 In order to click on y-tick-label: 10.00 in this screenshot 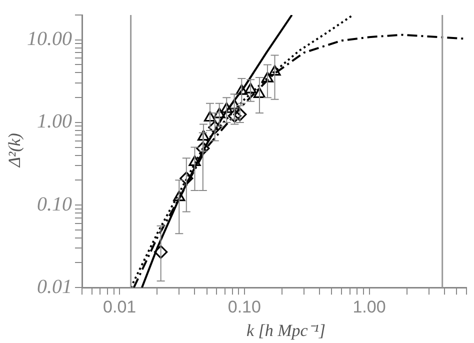, I will do `click(49, 39)`.